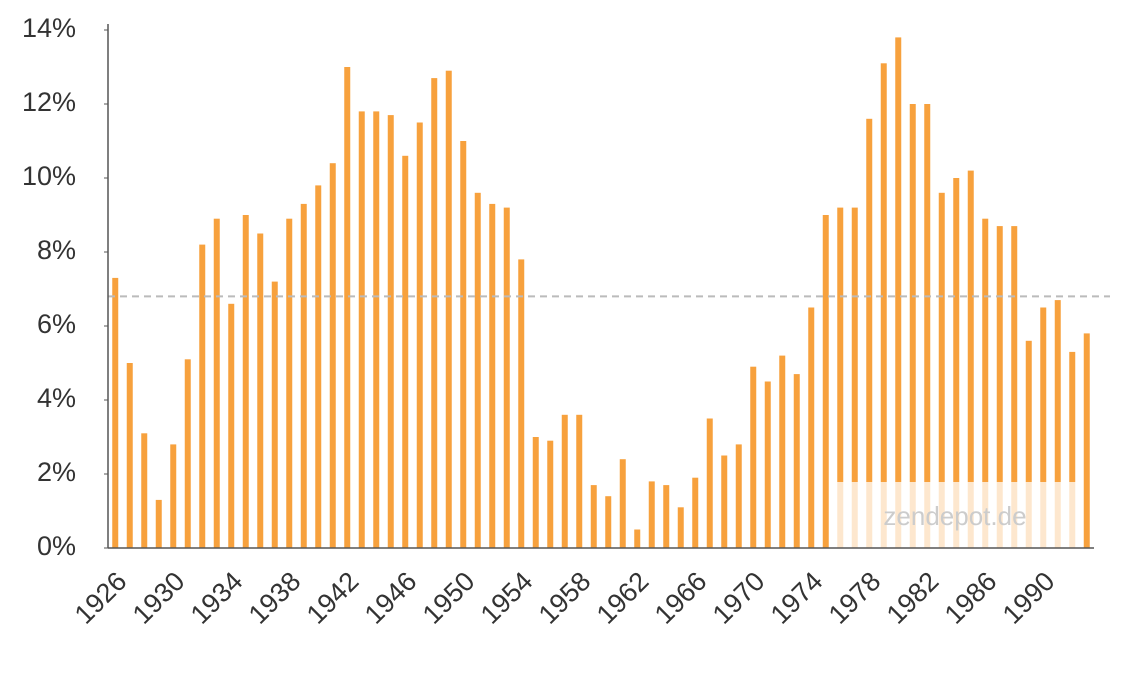 This screenshot has width=1136, height=675. Describe the element at coordinates (159, 598) in the screenshot. I see `x-tick-label: 1930` at that location.